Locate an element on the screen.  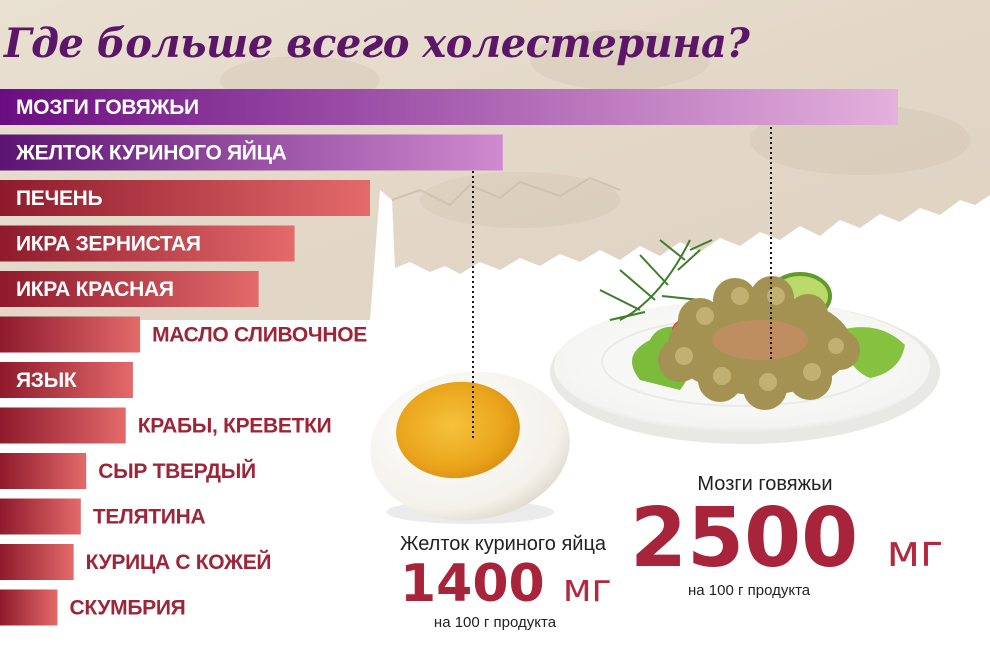
bar-label-2: ЖЕЛТОК КУРИНОГО ЯЙЦА is located at coordinates (151, 153).